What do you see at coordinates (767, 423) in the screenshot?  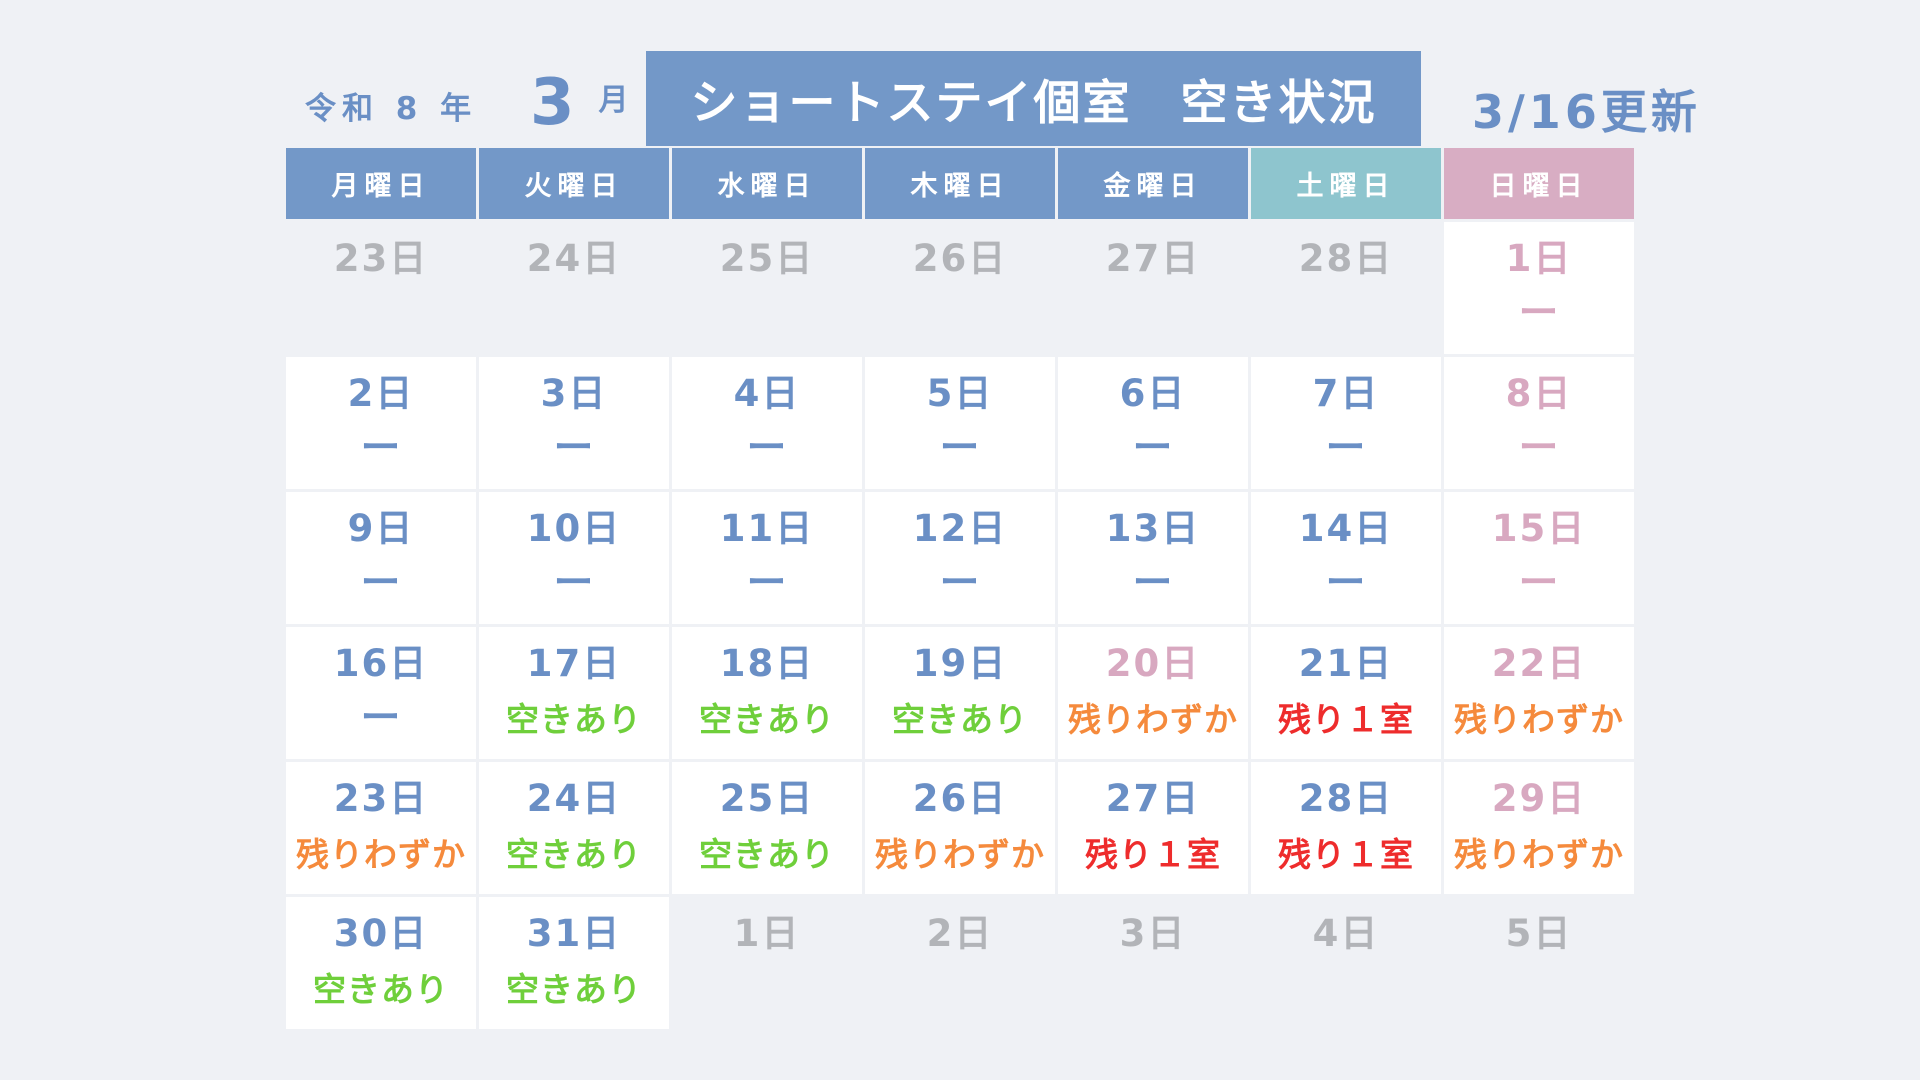 I see `calendar-day-cell: 4日ー` at bounding box center [767, 423].